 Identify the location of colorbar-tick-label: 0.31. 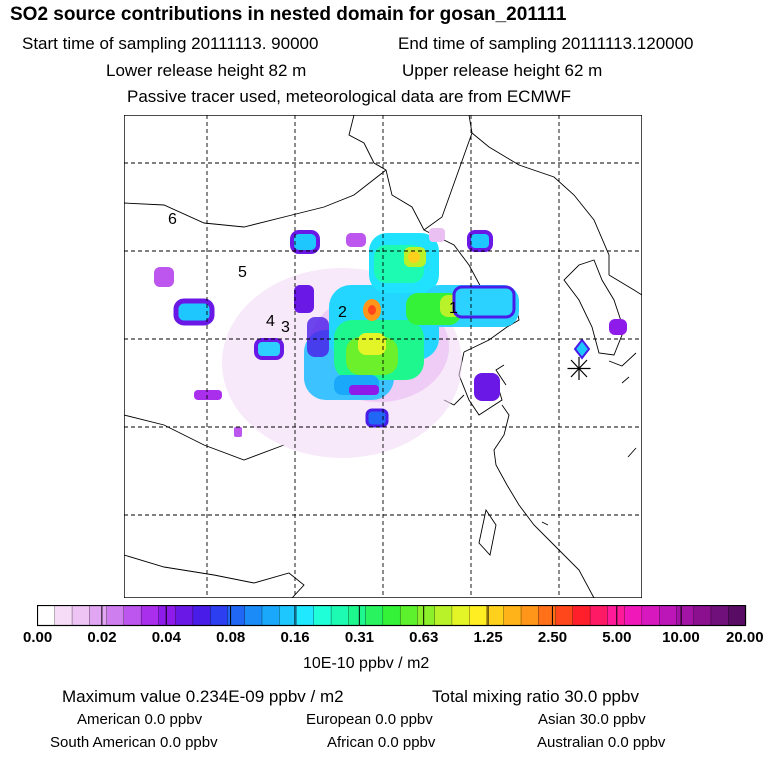
(359, 637).